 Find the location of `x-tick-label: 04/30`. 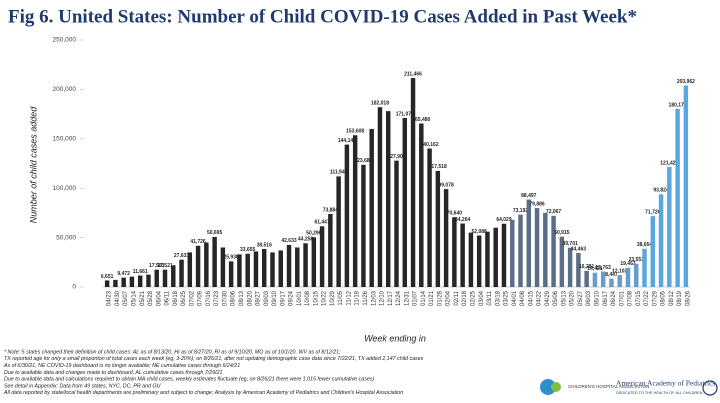

x-tick-label: 04/30 is located at coordinates (118, 298).